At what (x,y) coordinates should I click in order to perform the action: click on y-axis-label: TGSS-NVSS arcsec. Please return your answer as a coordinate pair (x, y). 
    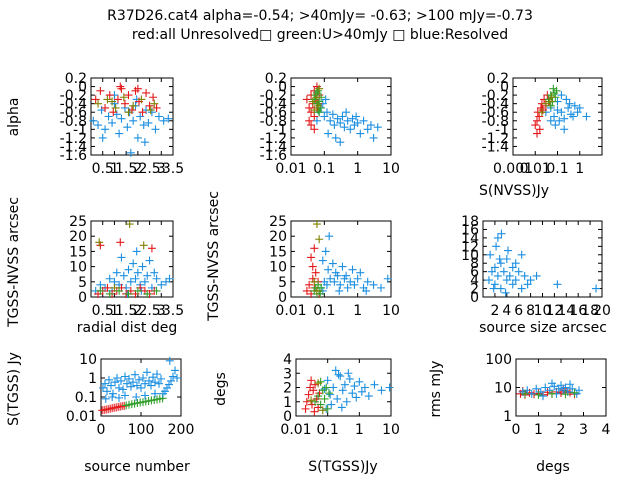
    Looking at the image, I should click on (214, 256).